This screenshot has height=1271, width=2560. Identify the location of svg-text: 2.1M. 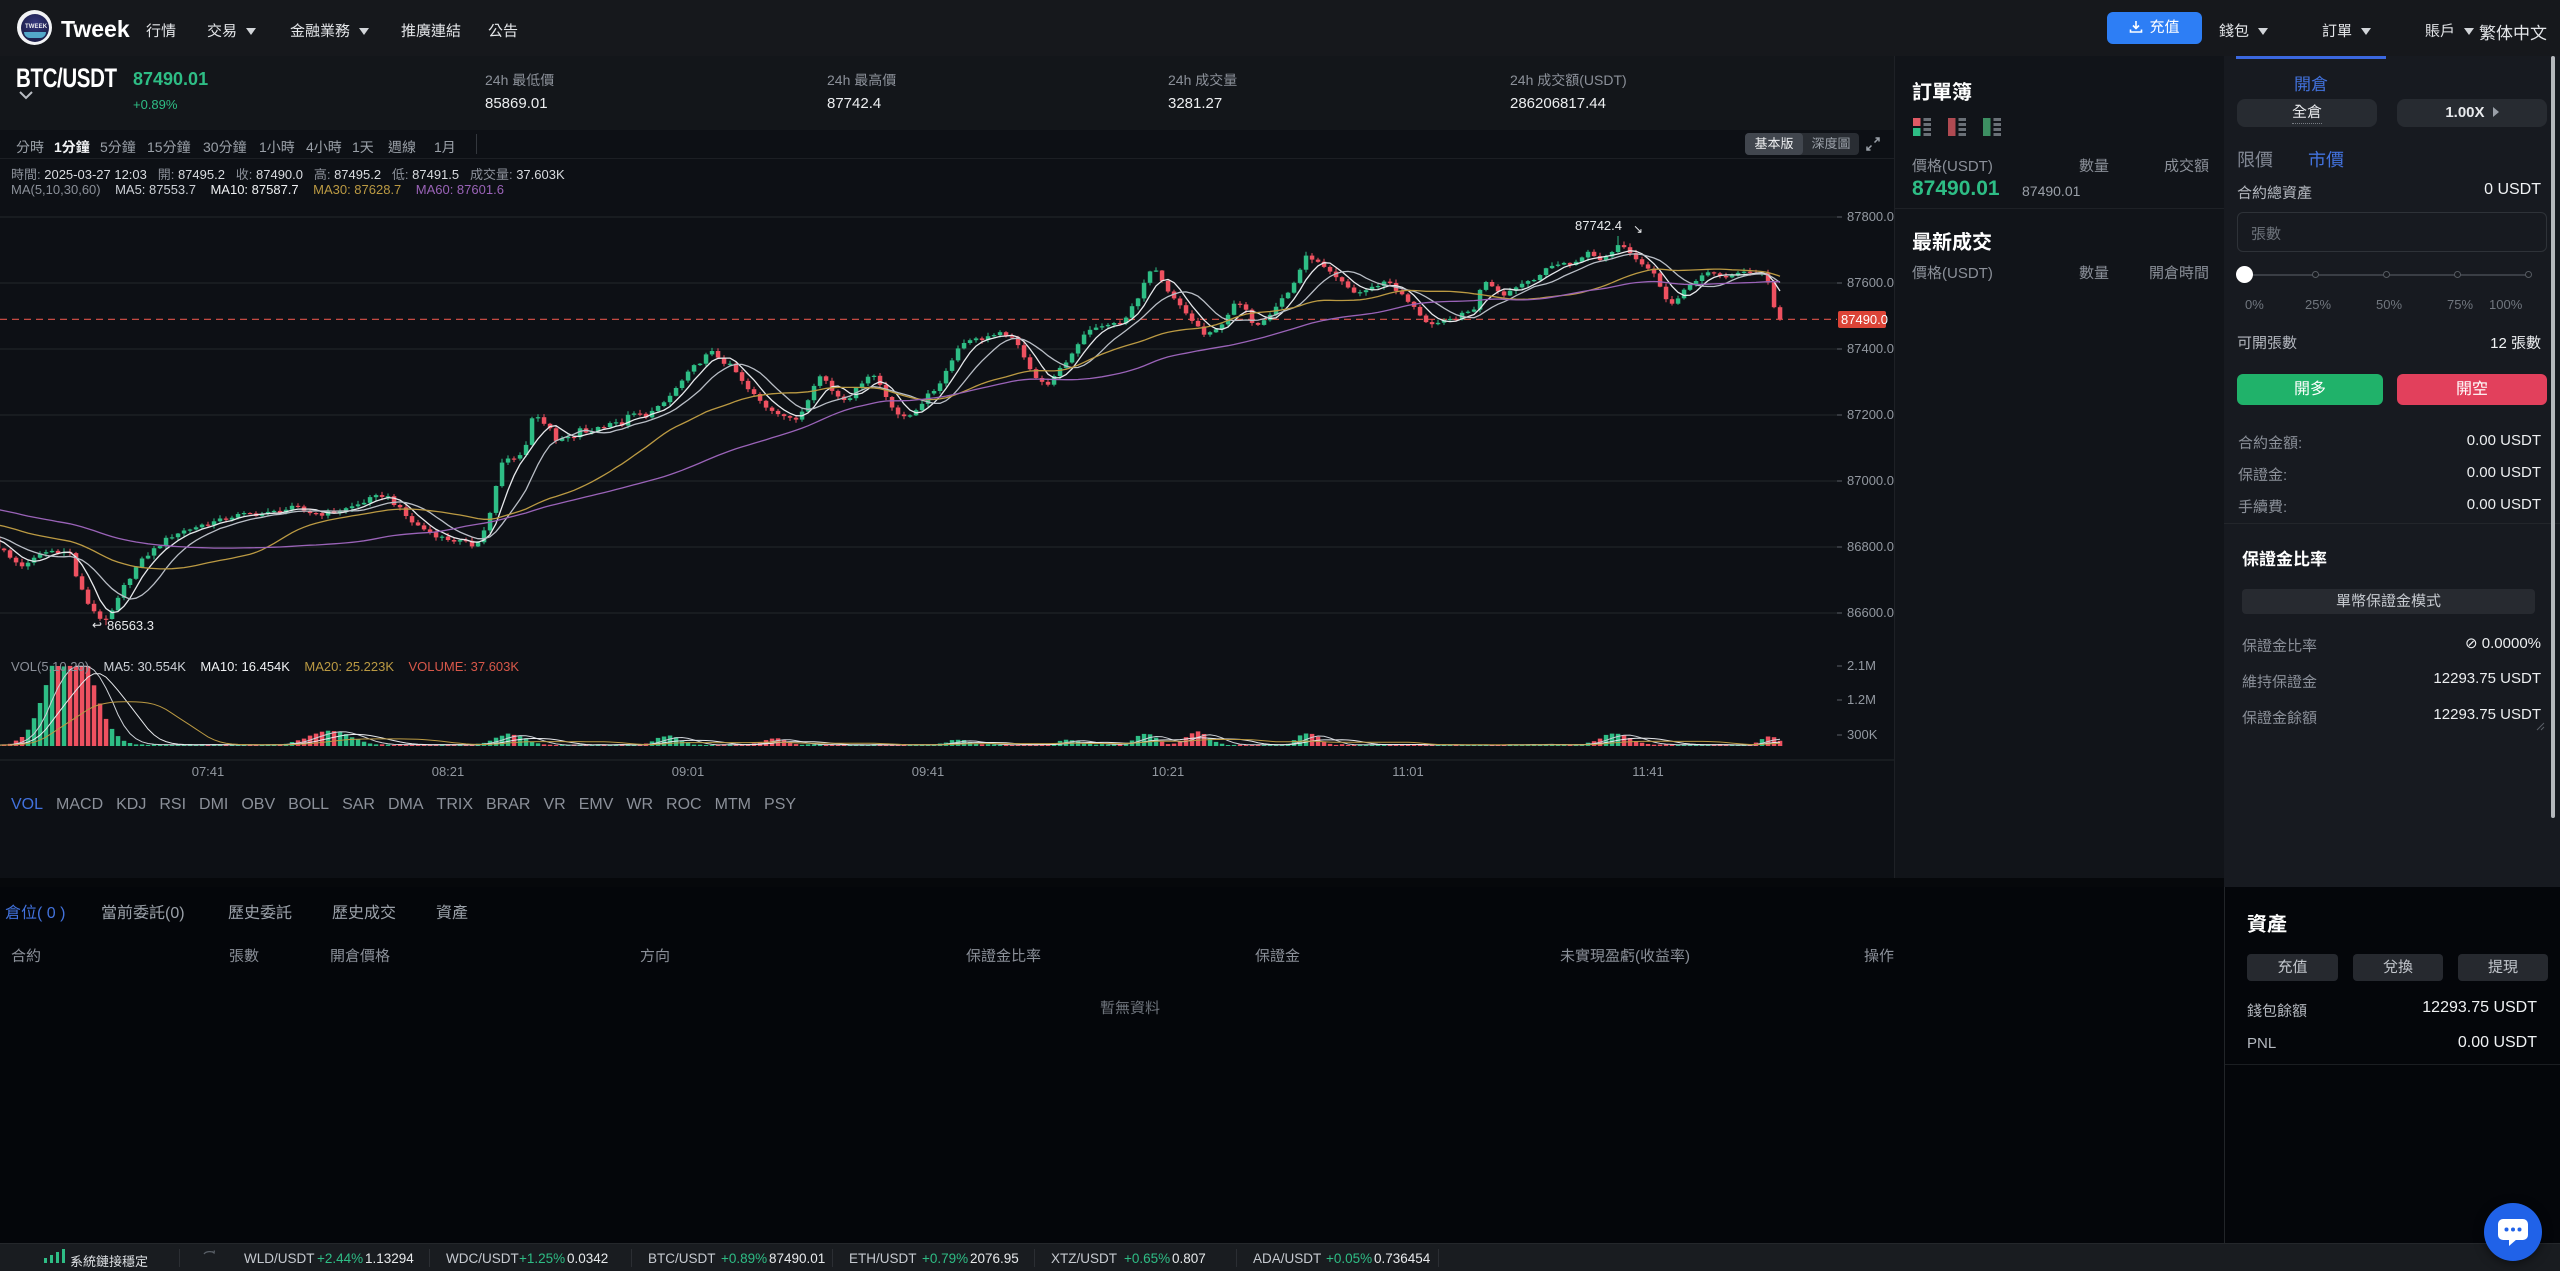
(1861, 665).